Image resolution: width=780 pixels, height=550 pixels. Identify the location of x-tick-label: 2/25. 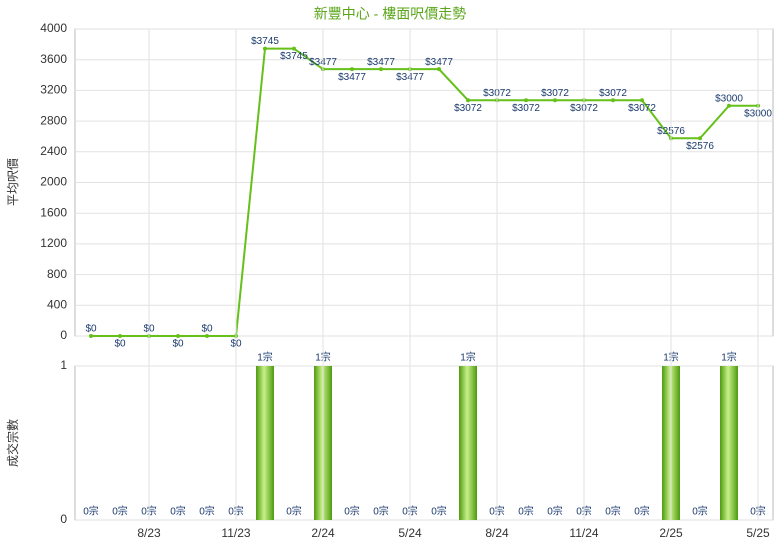
(671, 533).